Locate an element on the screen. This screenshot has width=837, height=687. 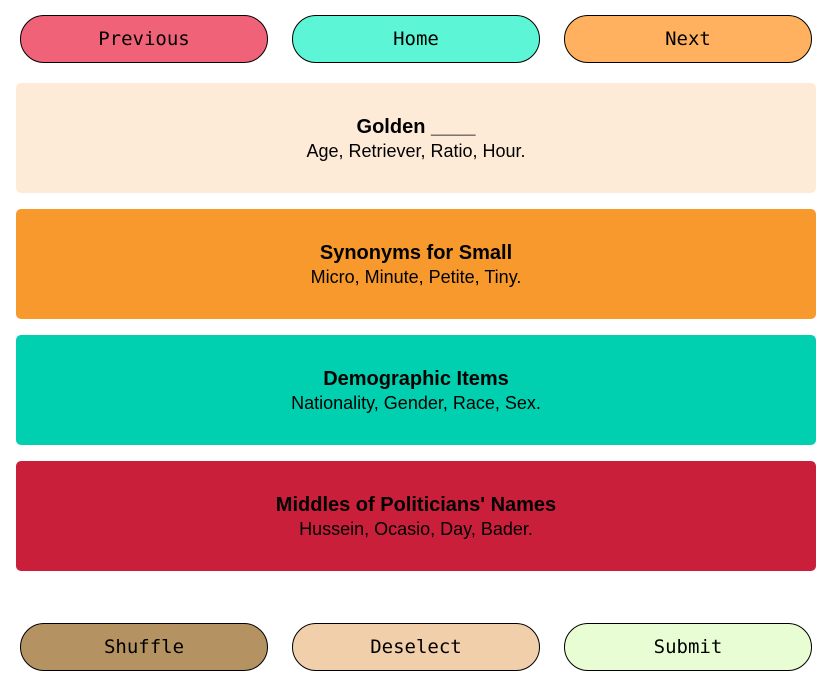
home-button: Home is located at coordinates (416, 39).